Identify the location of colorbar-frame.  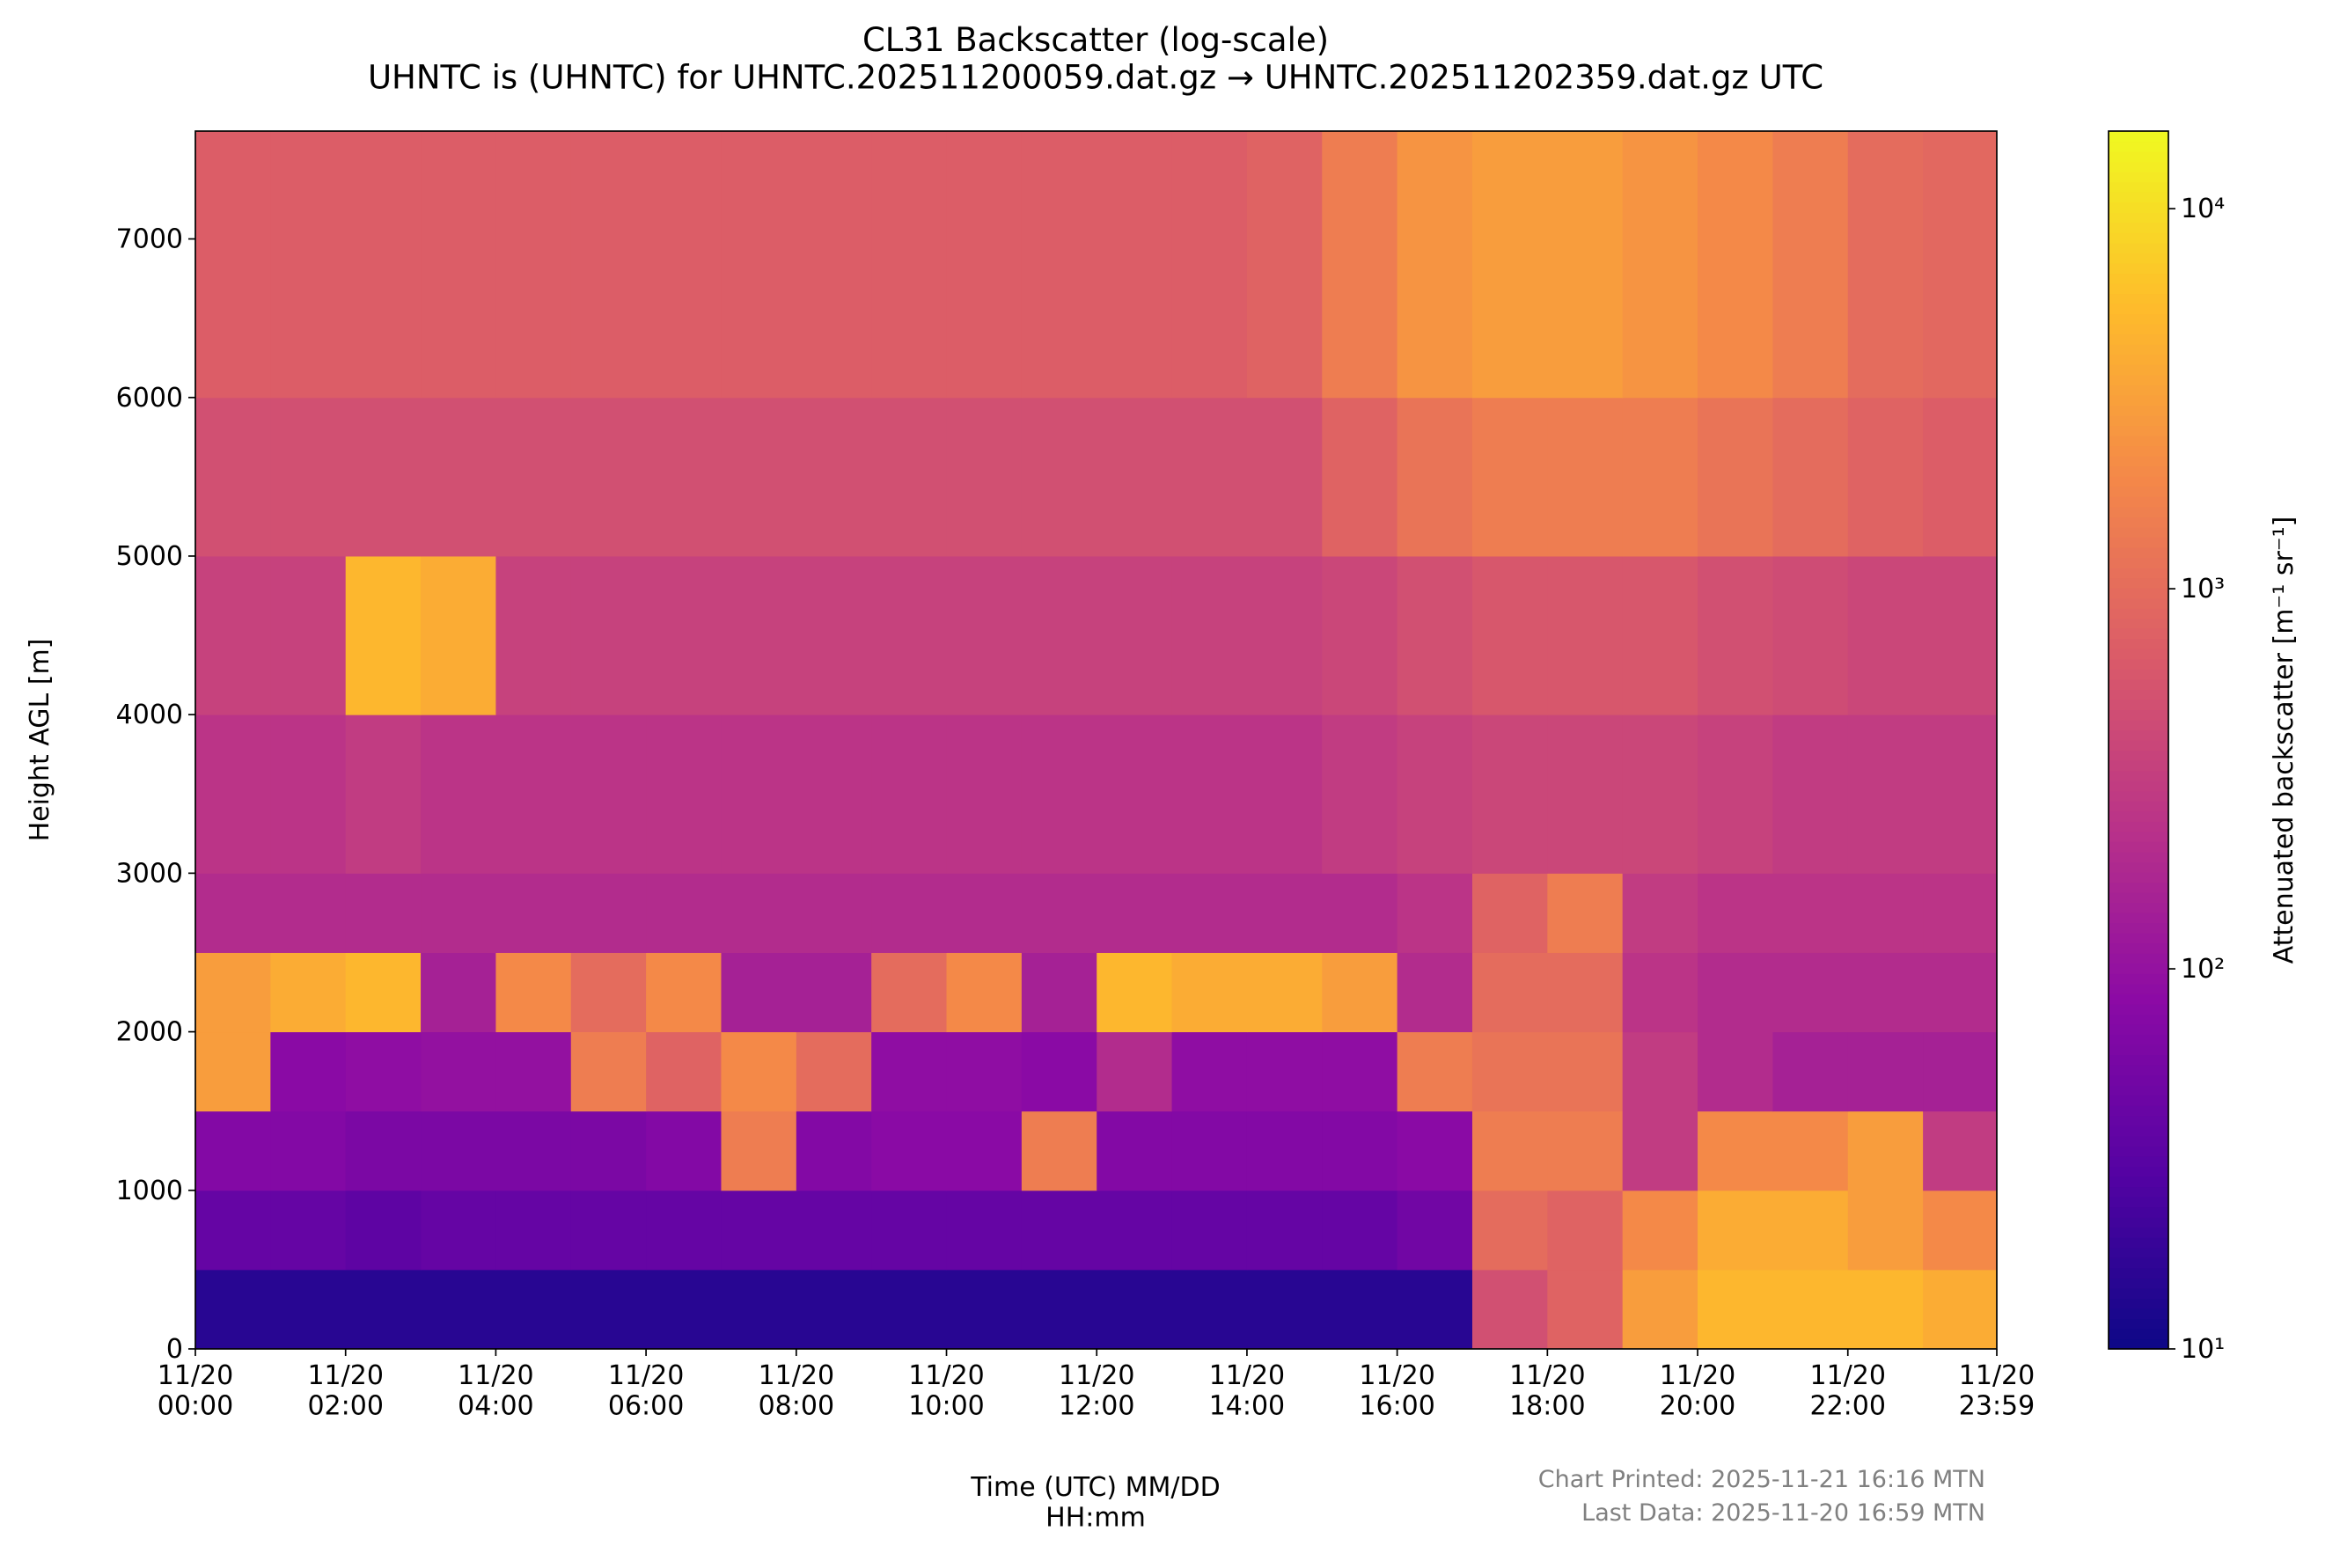
(2138, 740).